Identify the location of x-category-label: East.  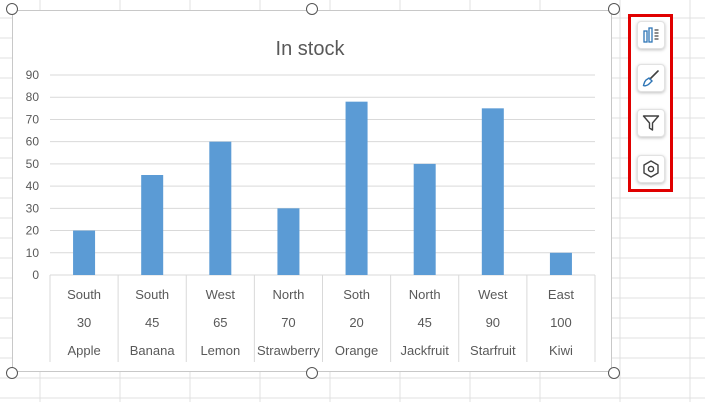
(561, 294).